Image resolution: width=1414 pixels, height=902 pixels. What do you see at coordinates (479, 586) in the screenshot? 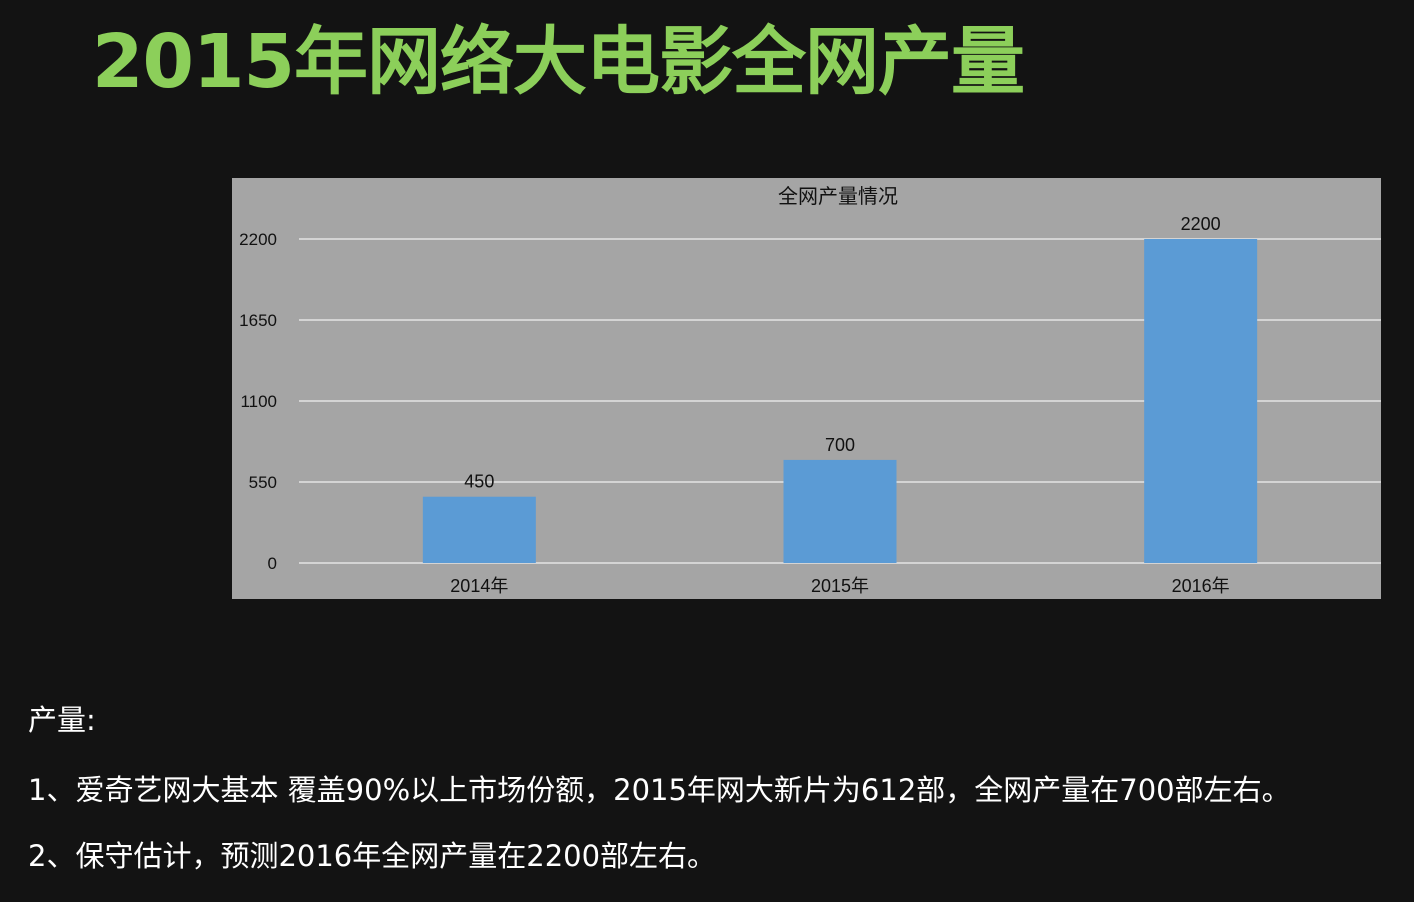
I see `x-tick-label-0: 2014年` at bounding box center [479, 586].